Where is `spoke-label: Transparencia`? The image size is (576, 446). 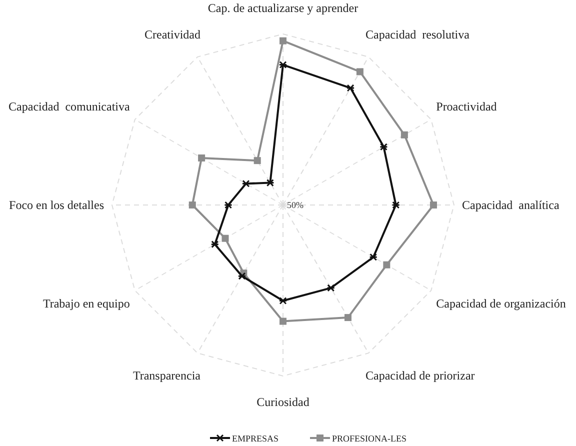
spoke-label: Transparencia is located at coordinates (167, 375).